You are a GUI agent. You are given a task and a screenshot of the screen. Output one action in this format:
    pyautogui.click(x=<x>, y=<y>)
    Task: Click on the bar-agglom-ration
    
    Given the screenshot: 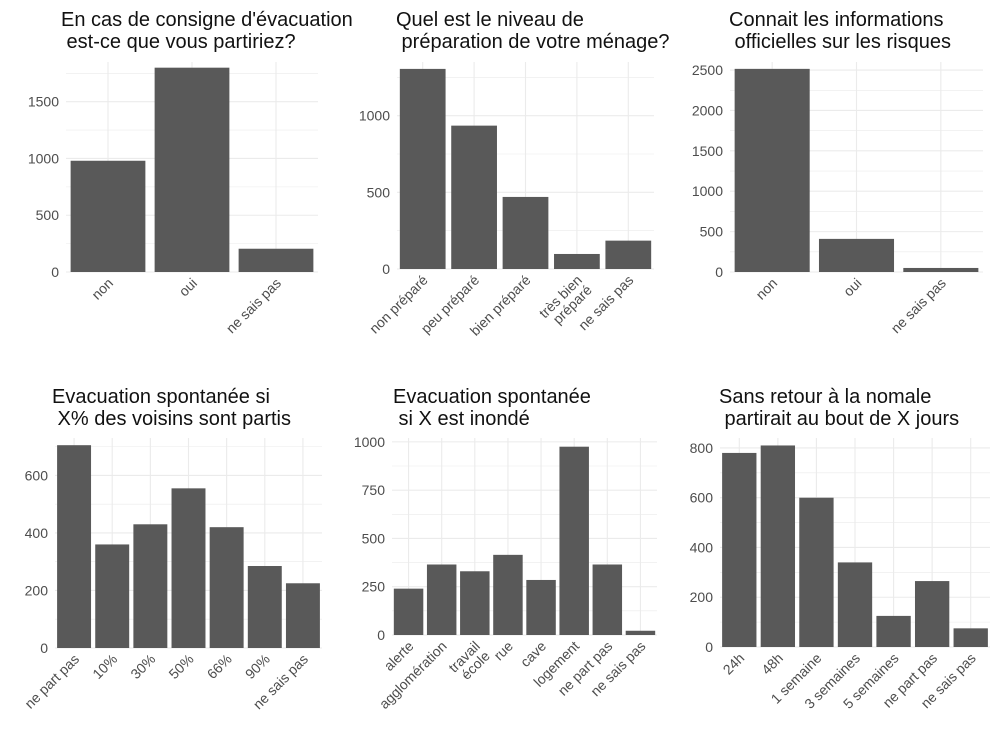 What is the action you would take?
    pyautogui.click(x=441, y=599)
    